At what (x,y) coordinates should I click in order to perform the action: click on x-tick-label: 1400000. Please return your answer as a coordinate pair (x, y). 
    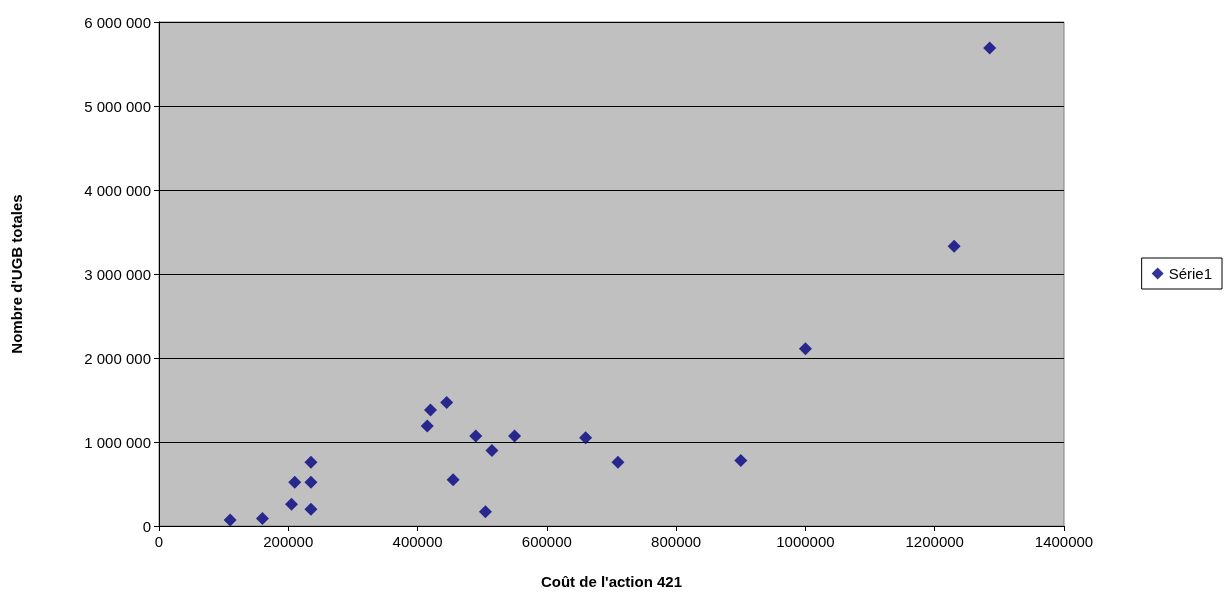
    Looking at the image, I should click on (1064, 541).